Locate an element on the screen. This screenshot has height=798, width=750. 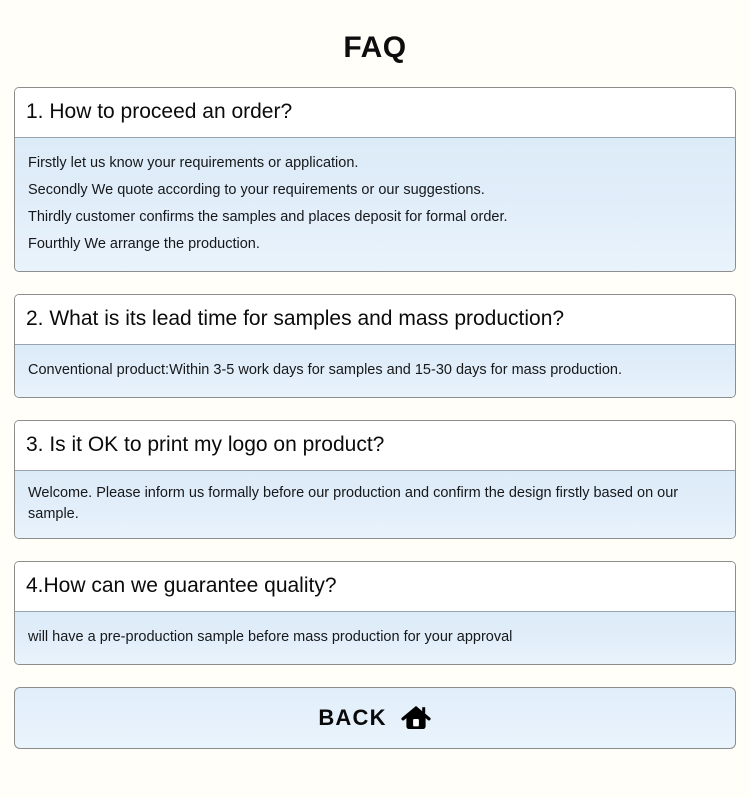
back-button: BACK is located at coordinates (375, 718).